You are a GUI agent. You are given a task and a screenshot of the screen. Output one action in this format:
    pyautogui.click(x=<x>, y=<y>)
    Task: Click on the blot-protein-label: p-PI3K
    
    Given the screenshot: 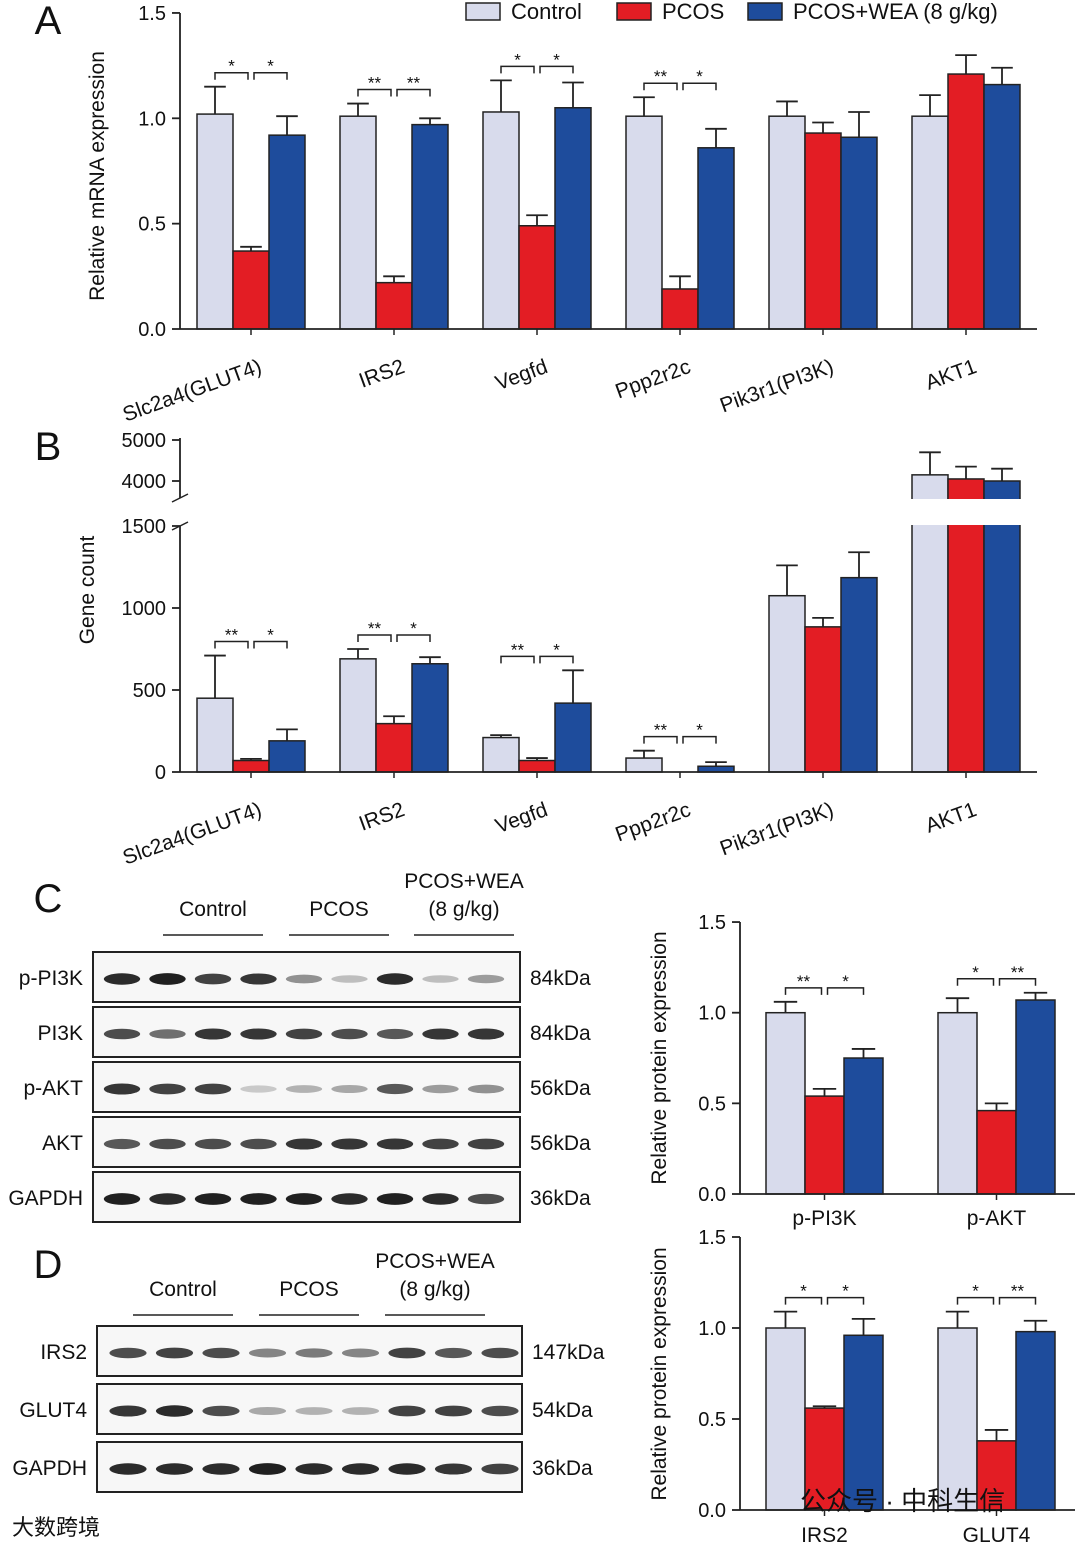 What is the action you would take?
    pyautogui.click(x=51, y=978)
    